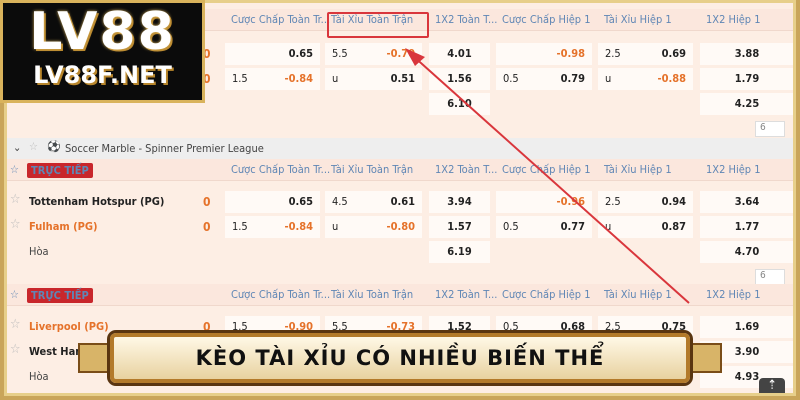 The width and height of the screenshot is (800, 400). I want to click on table-row: 0 1.5 -0.84 u 0.51 1.56 0.5 0.79 u -0.88 1.79, so click(400, 78).